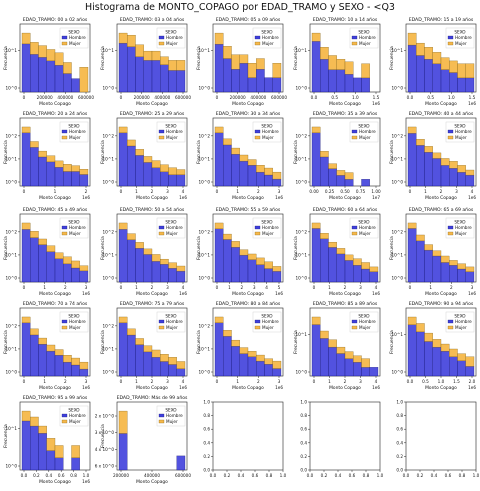 This screenshot has width=480, height=491. What do you see at coordinates (121, 287) in the screenshot?
I see `x-tick-label: 0` at bounding box center [121, 287].